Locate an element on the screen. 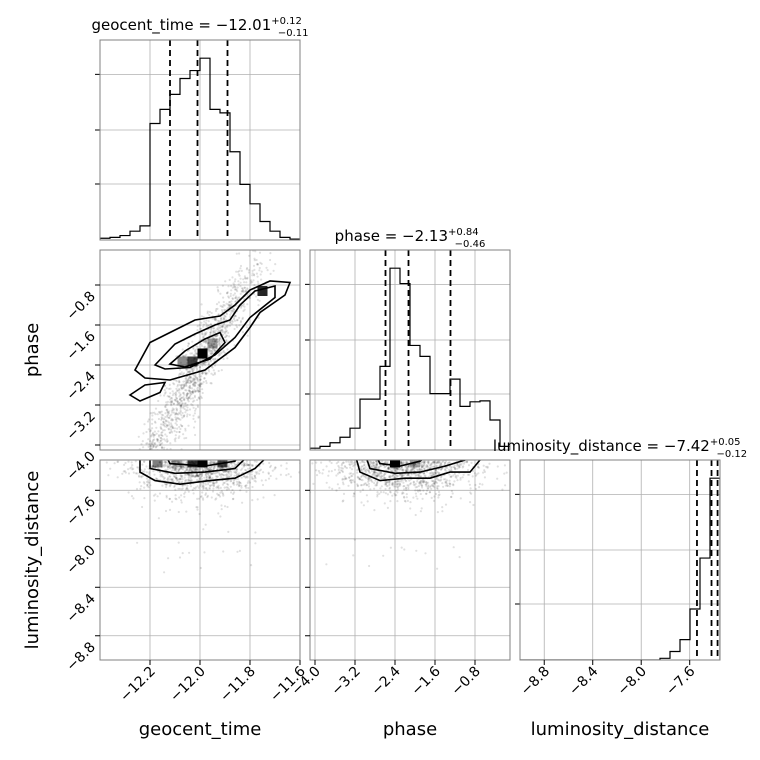 This screenshot has width=760, height=760. hist-geocent-time-frame is located at coordinates (200, 140).